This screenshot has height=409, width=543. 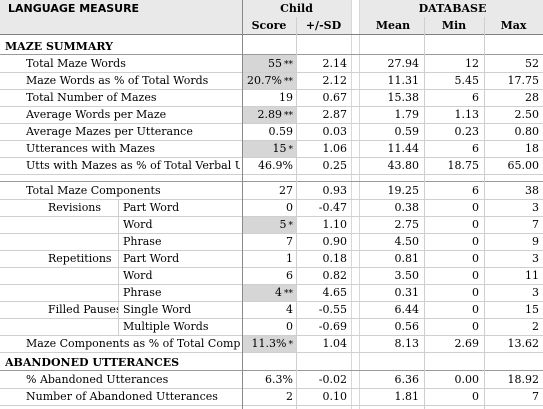 I want to click on table-row: Phrase 4 ** 4.65 0.31 0 3, so click(x=271, y=292).